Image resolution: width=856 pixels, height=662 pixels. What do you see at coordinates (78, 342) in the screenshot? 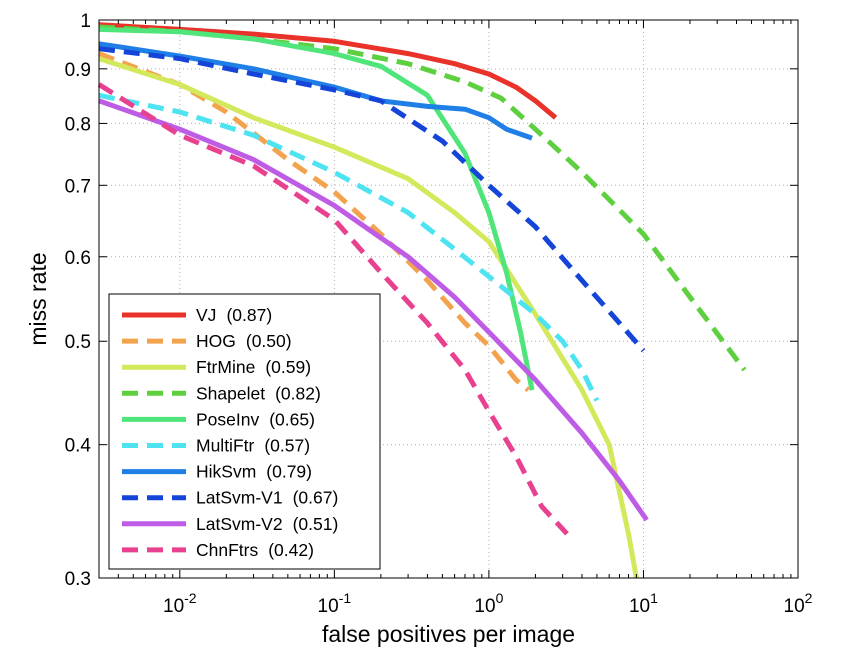
I see `y-tick-label: 0.5` at bounding box center [78, 342].